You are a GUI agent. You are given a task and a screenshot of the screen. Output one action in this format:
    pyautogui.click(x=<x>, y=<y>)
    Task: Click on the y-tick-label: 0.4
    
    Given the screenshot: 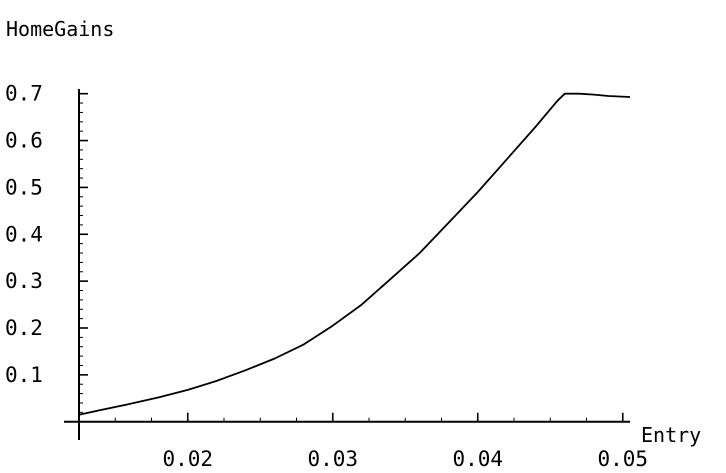 What is the action you would take?
    pyautogui.click(x=24, y=234)
    